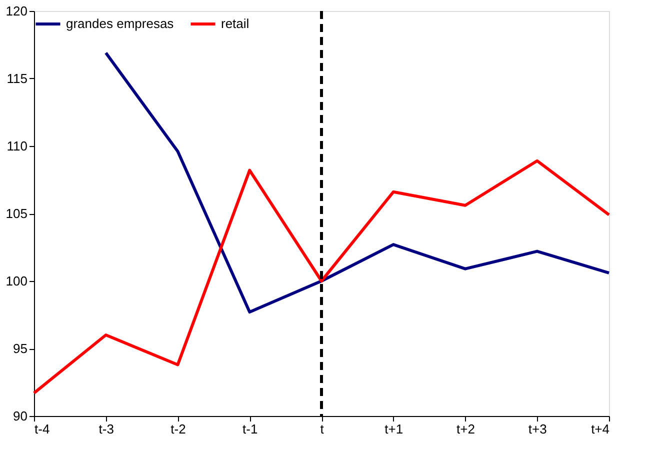 The height and width of the screenshot is (464, 660). What do you see at coordinates (17, 213) in the screenshot?
I see `y-tick-label: 105` at bounding box center [17, 213].